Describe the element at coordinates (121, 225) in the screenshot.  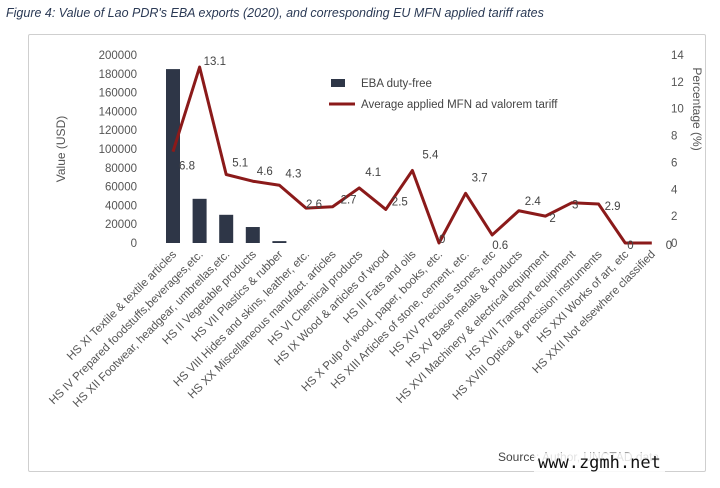
I see `y-tick-label: 20000` at that location.